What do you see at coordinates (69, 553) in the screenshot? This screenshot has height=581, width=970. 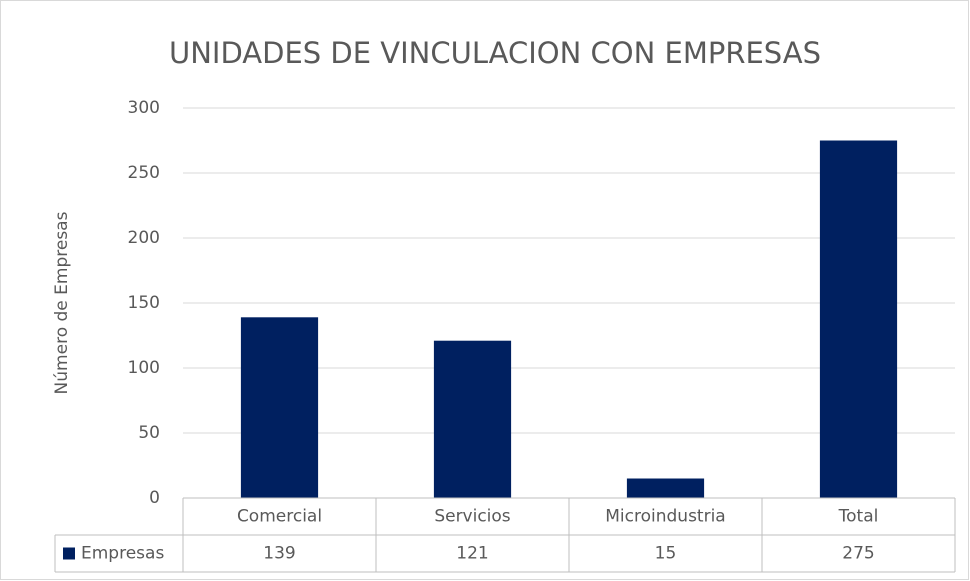 I see `legend-swatch` at bounding box center [69, 553].